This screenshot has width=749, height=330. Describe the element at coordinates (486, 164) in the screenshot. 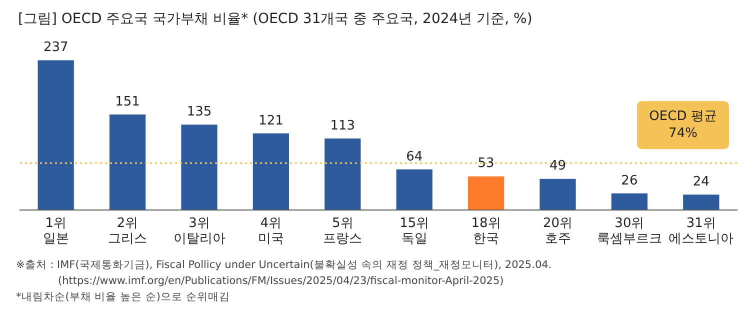

I see `data-label: 53` at that location.